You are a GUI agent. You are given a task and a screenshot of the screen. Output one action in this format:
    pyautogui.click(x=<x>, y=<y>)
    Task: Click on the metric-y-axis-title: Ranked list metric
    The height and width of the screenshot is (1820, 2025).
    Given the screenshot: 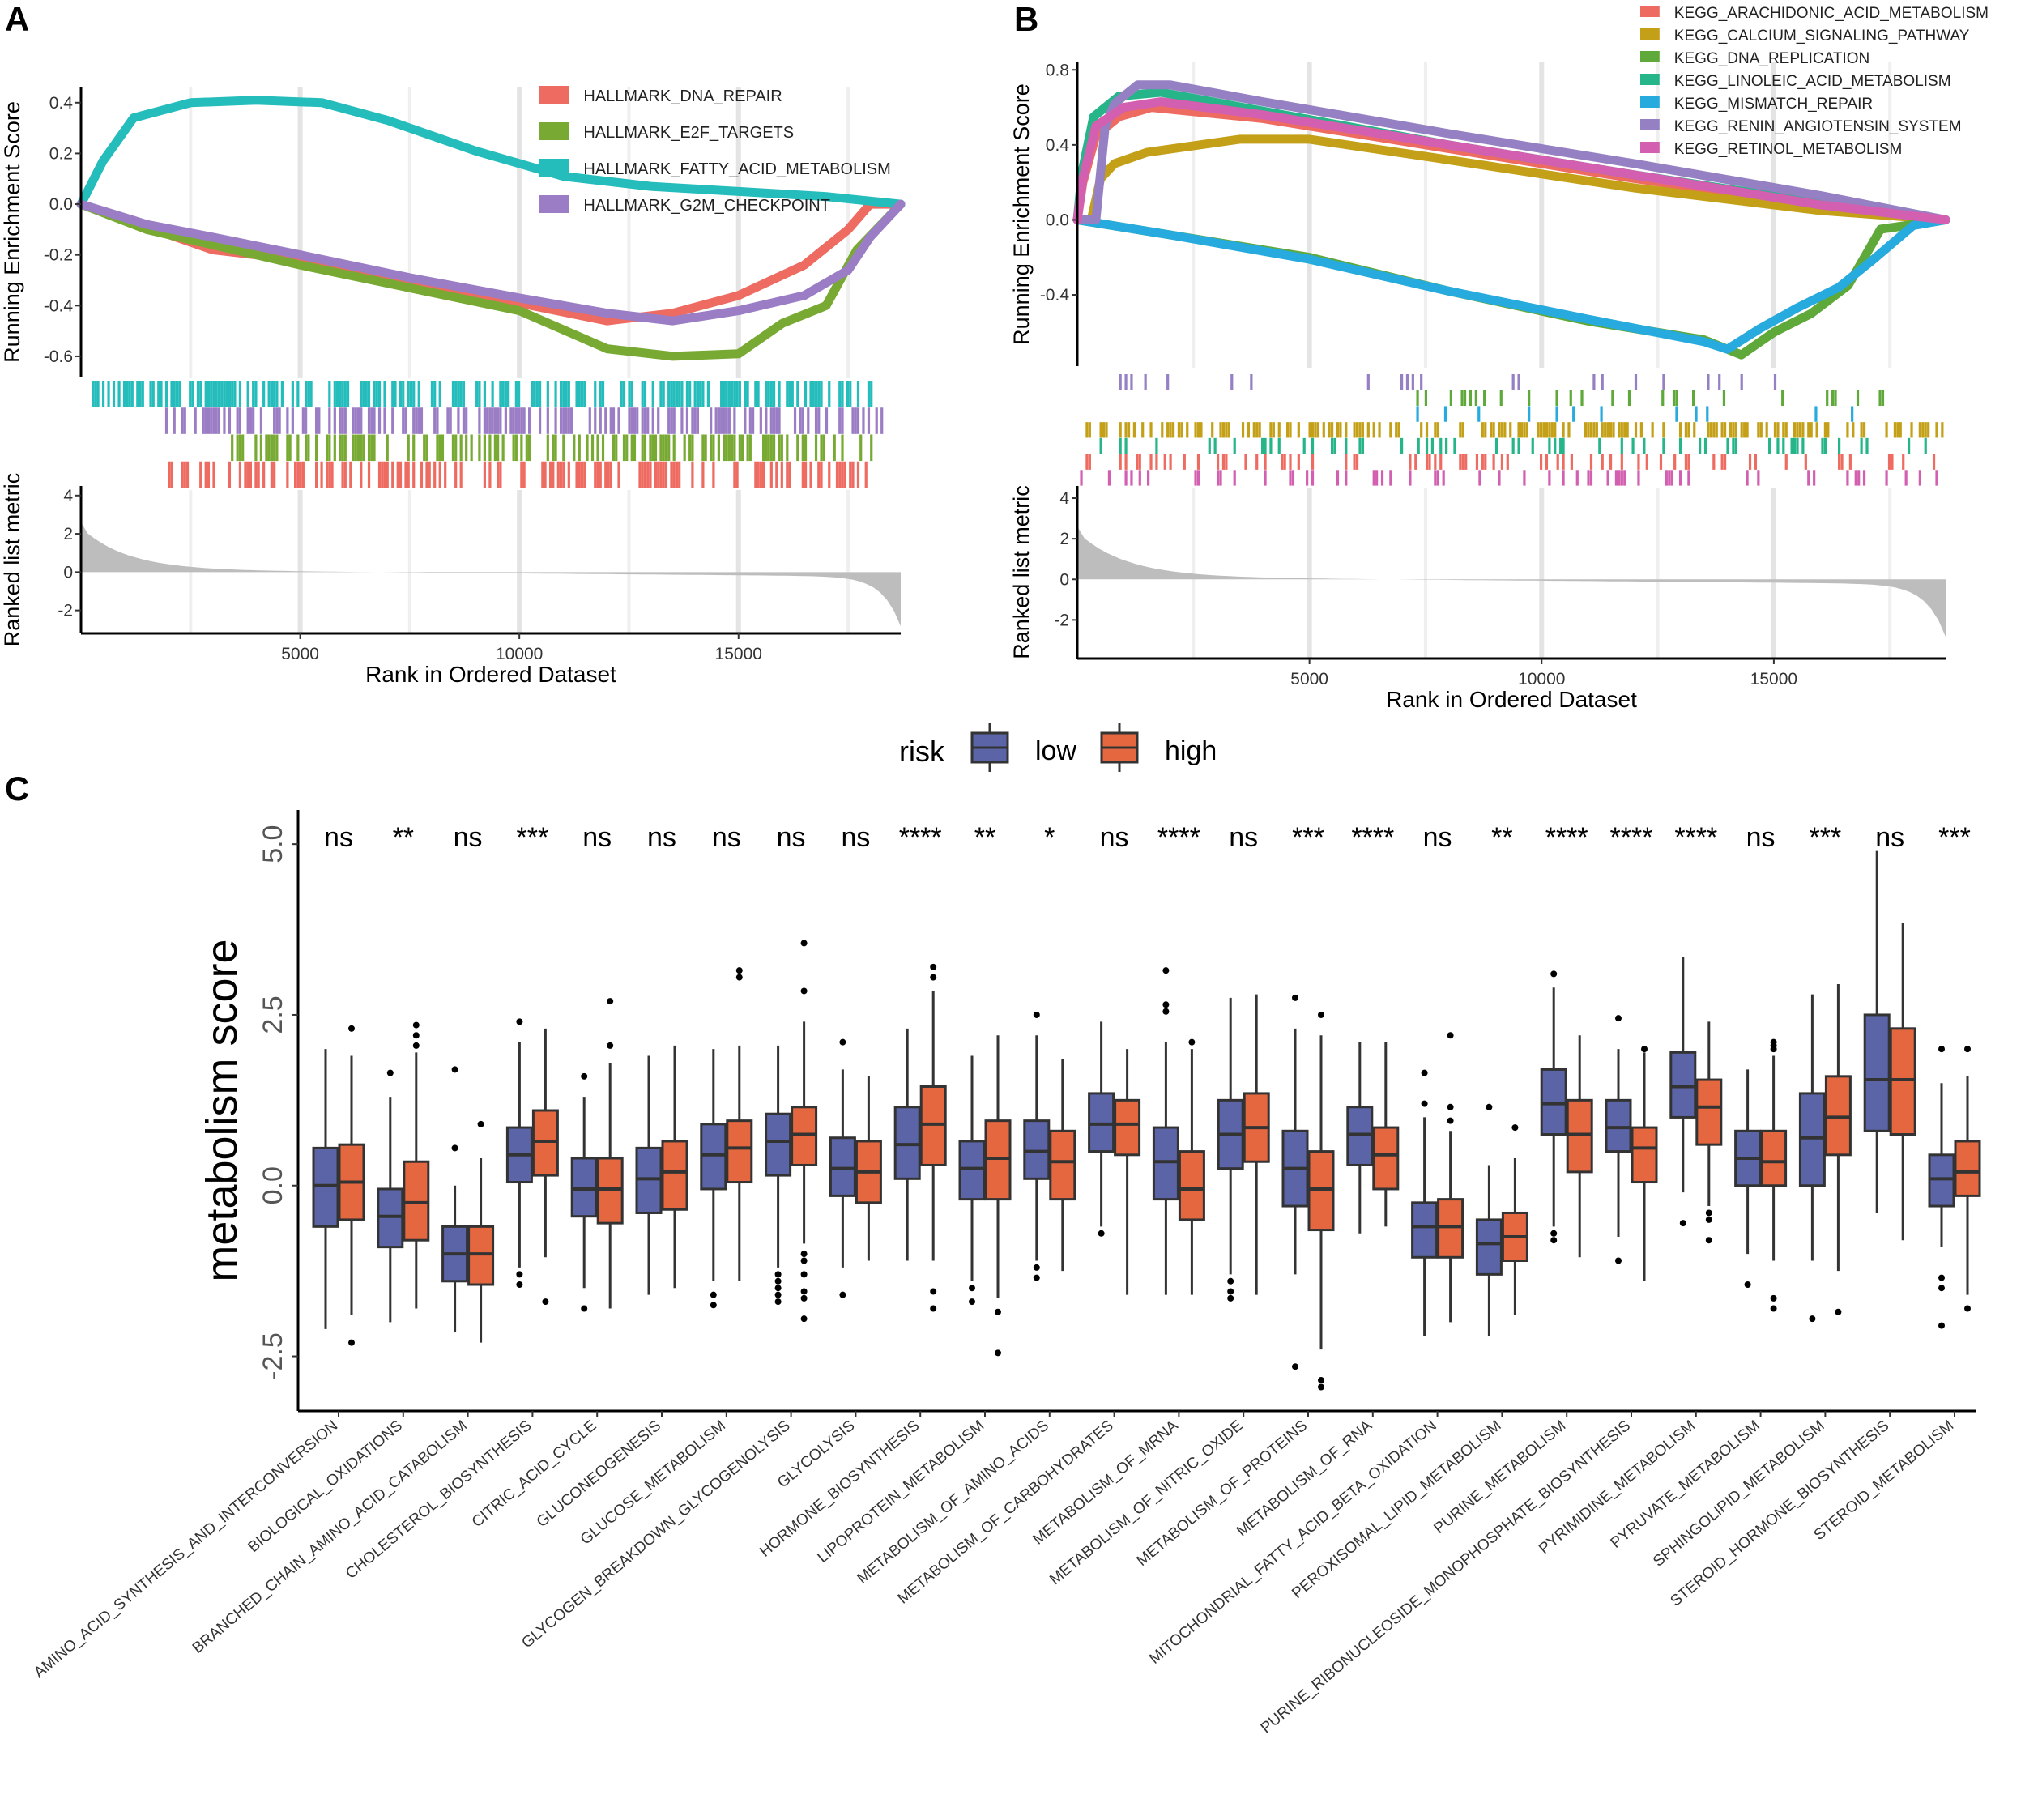 What is the action you would take?
    pyautogui.click(x=1021, y=572)
    